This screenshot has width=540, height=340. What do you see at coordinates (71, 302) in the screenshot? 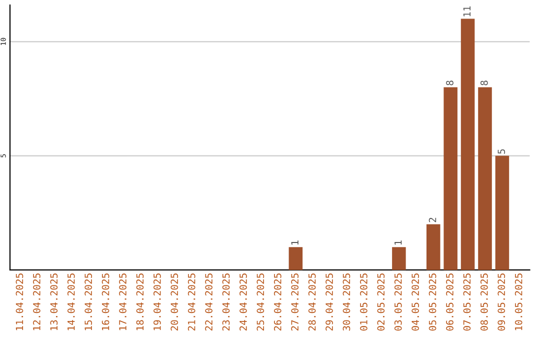
I see `x-tick-label: 14.04.2025` at bounding box center [71, 302].